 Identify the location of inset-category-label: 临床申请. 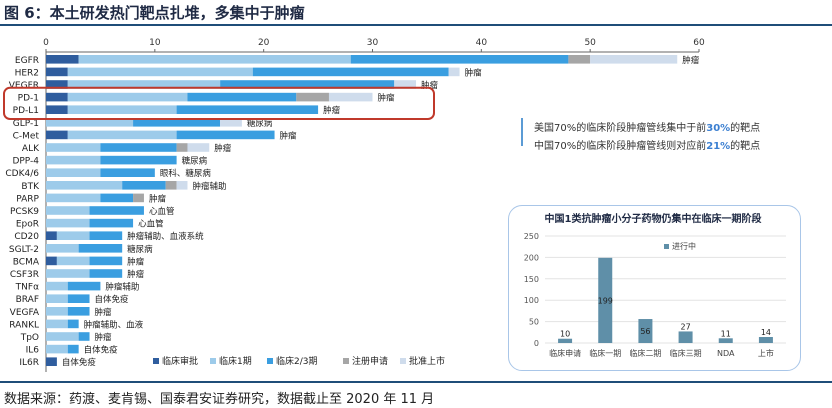
(565, 353).